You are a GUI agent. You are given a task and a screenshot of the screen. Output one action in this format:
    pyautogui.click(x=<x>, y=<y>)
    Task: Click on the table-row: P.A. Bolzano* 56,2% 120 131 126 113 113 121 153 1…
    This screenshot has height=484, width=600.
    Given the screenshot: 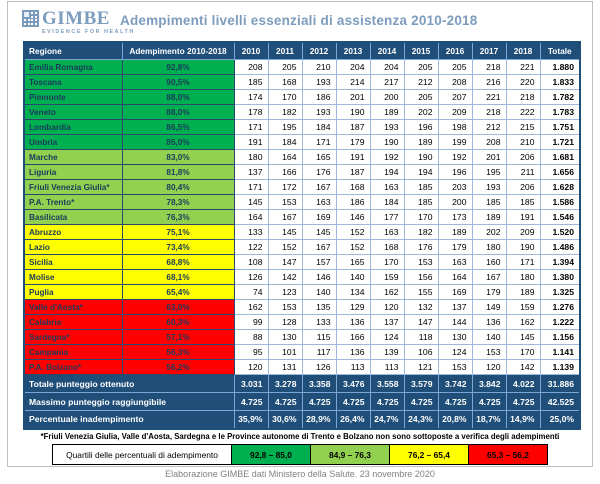 What is the action you would take?
    pyautogui.click(x=302, y=367)
    